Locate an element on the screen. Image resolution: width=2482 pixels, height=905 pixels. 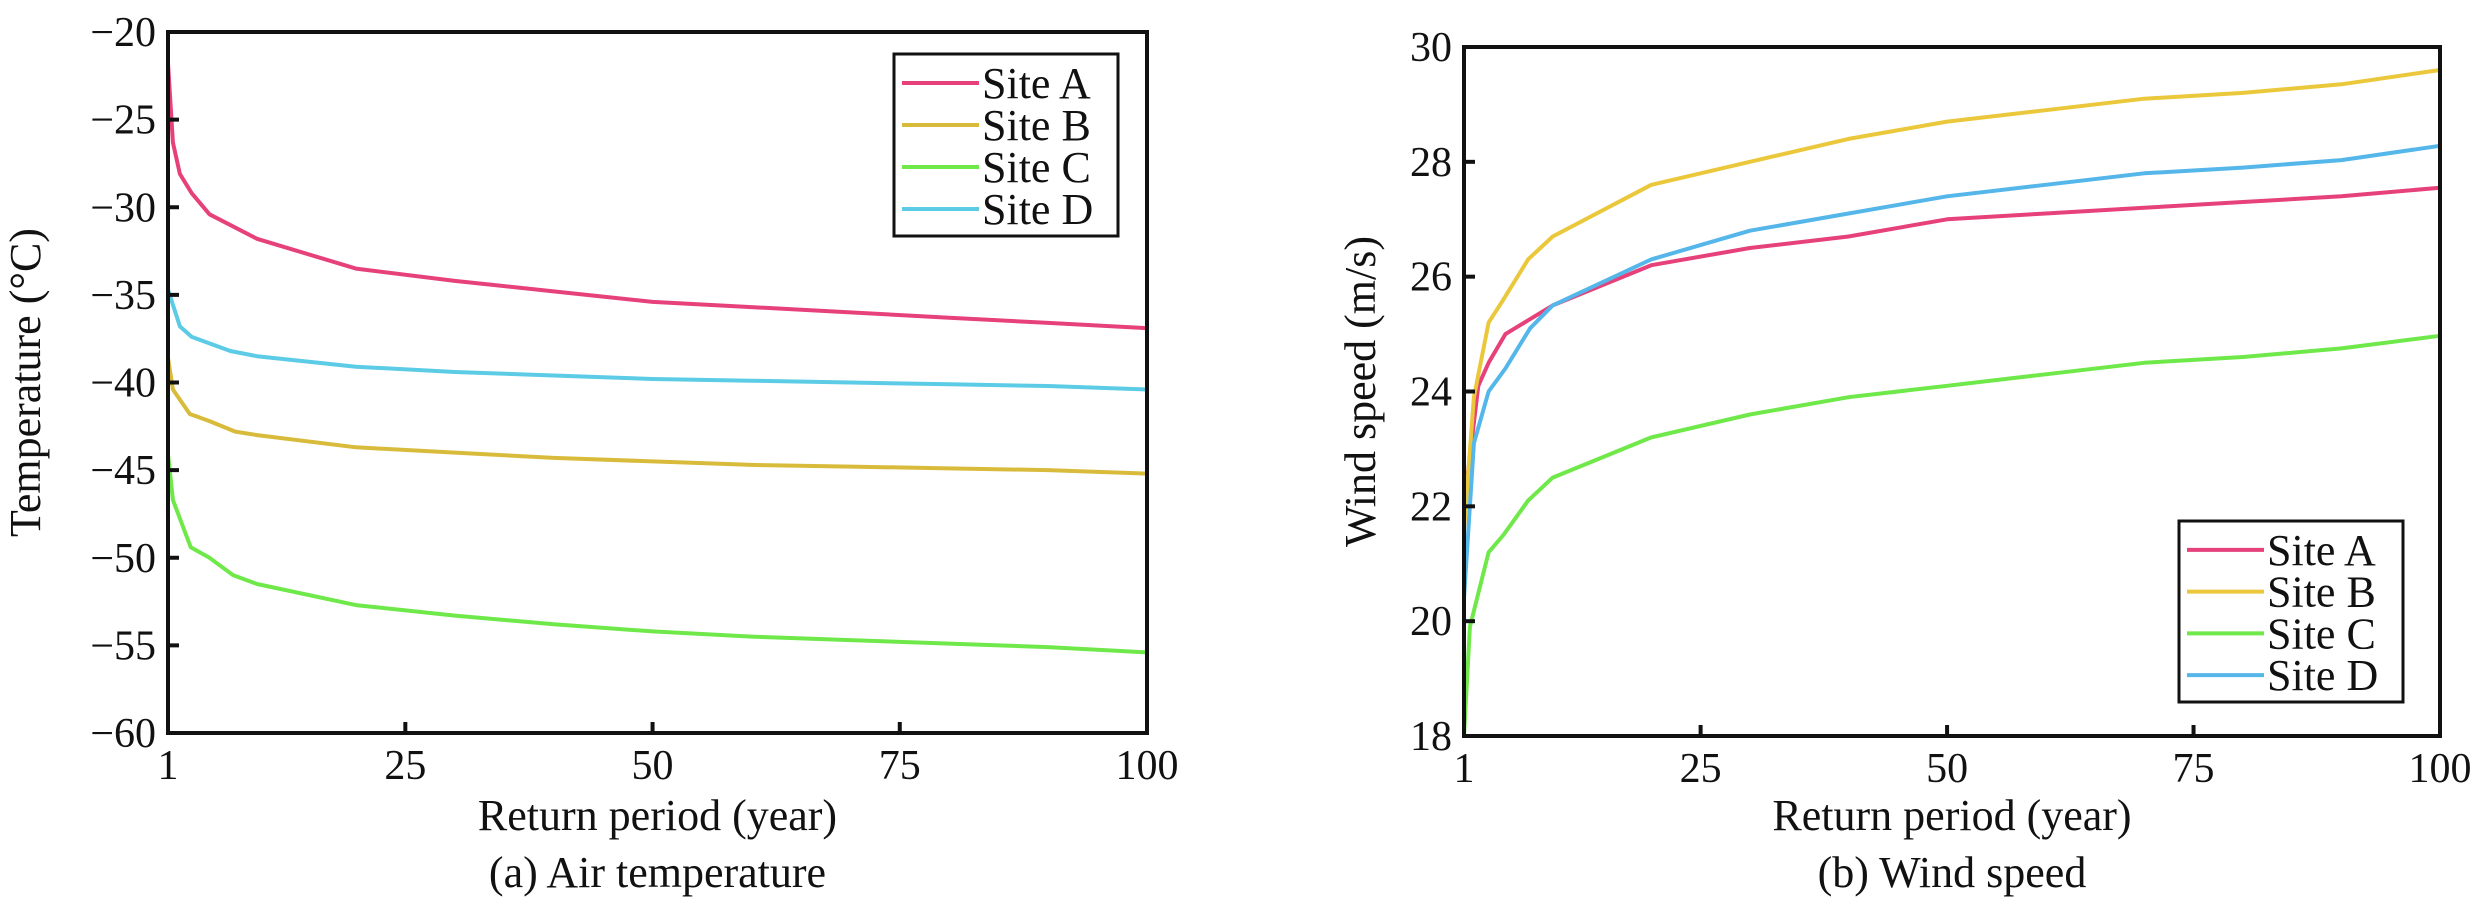
y-tick-label: 18 is located at coordinates (1431, 737).